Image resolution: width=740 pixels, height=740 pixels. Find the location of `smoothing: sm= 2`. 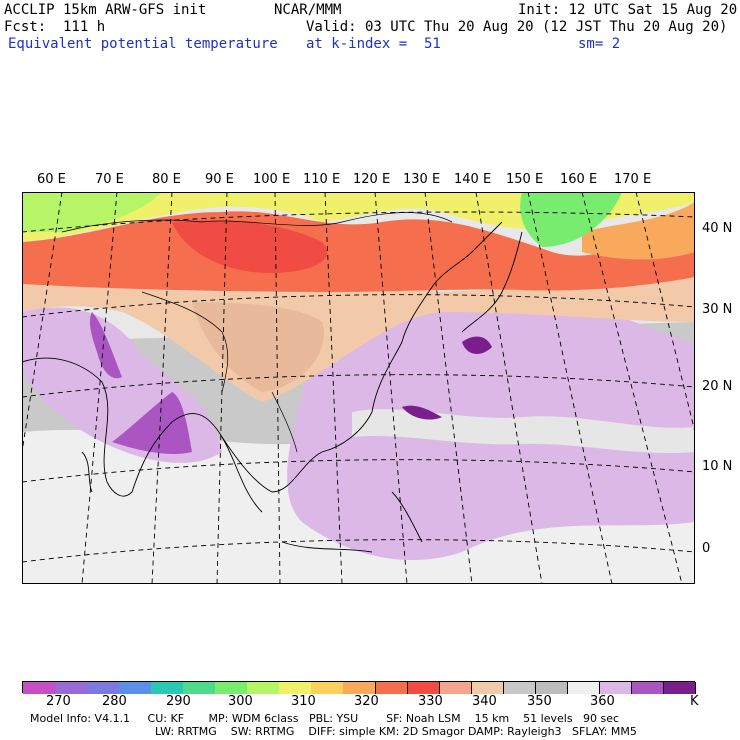

smoothing: sm= 2 is located at coordinates (599, 44).